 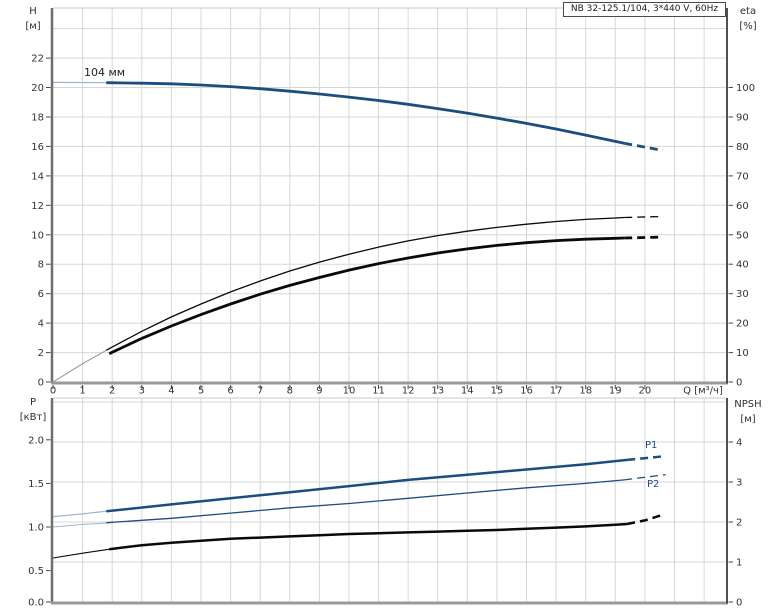 I want to click on eta-thin-curve, so click(x=365, y=283).